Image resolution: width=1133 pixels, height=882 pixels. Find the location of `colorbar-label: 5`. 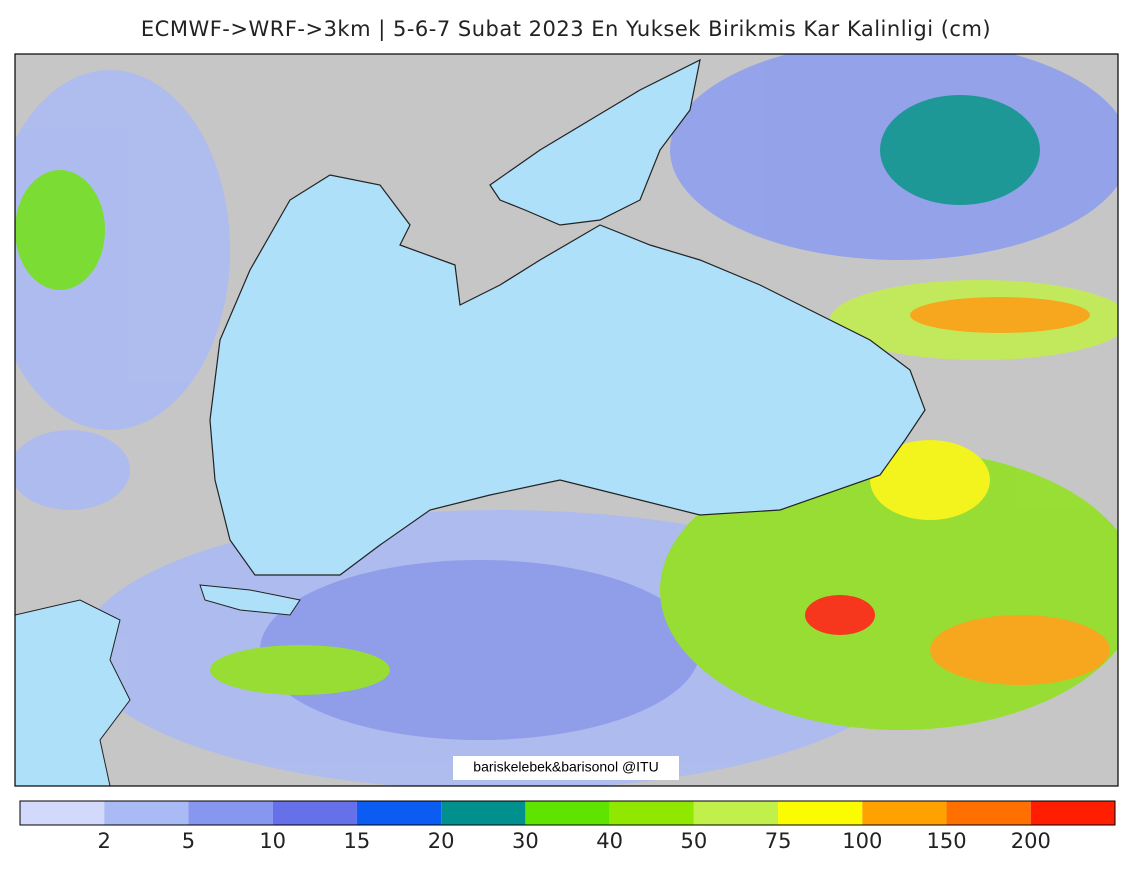

colorbar-label: 5 is located at coordinates (188, 841).